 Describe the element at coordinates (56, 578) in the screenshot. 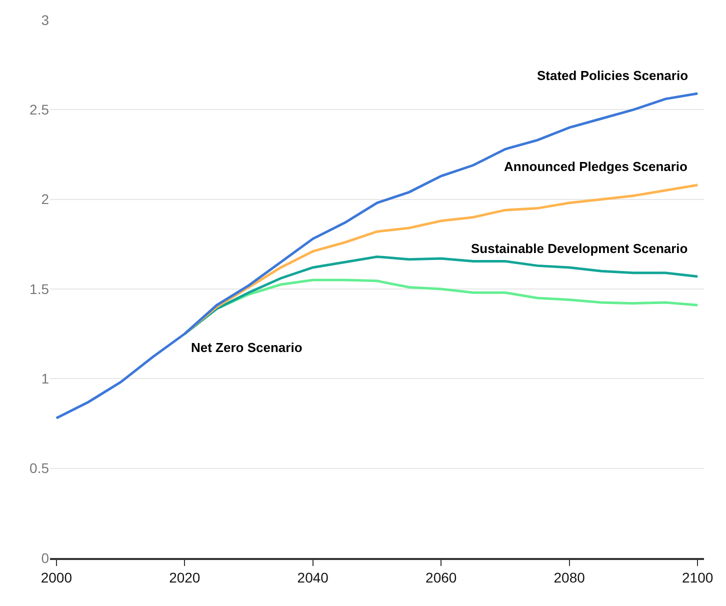

I see `x-tick-label: 2000` at that location.